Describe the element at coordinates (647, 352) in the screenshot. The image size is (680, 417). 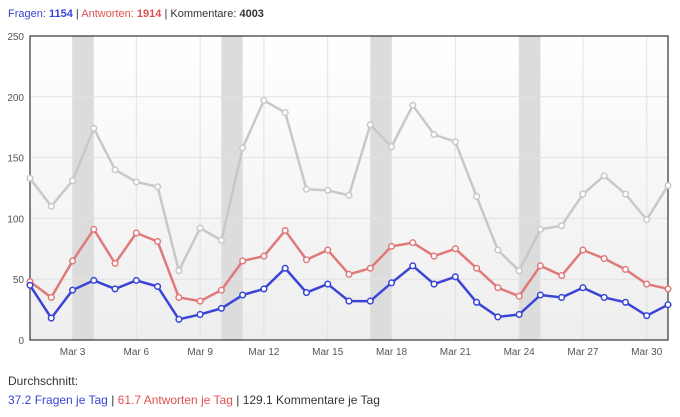
I see `x-tick-label: Mar 30` at that location.